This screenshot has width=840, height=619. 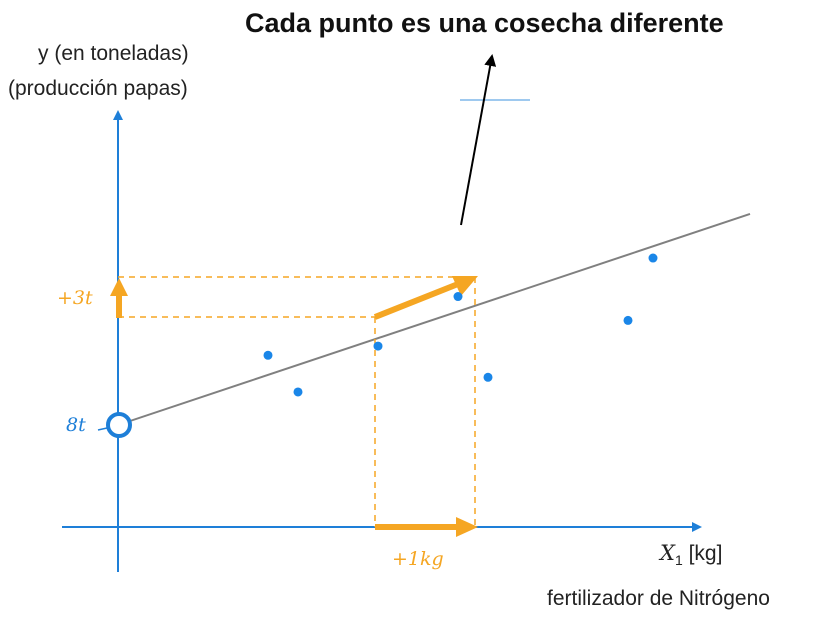 What do you see at coordinates (478, 140) in the screenshot?
I see `annotation-arrow` at bounding box center [478, 140].